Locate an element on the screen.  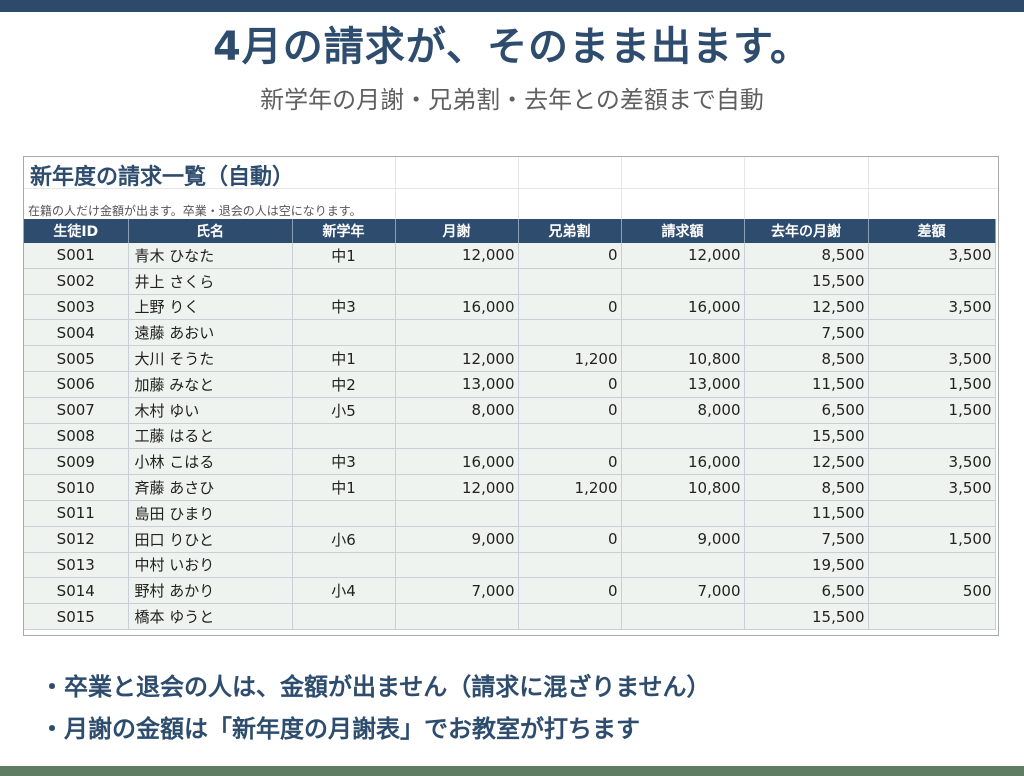
header-billing-amount: 請求額 is located at coordinates (683, 231).